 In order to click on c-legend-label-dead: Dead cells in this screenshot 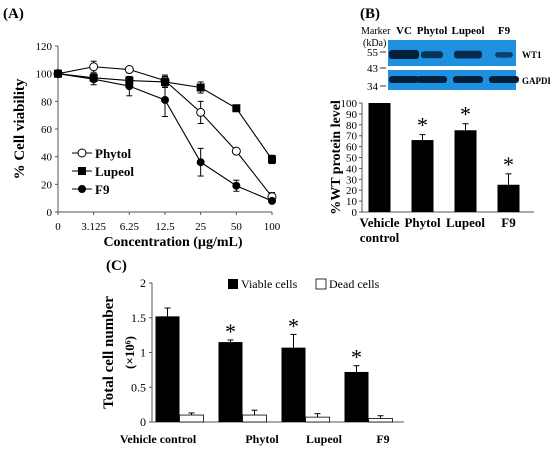, I will do `click(354, 284)`.